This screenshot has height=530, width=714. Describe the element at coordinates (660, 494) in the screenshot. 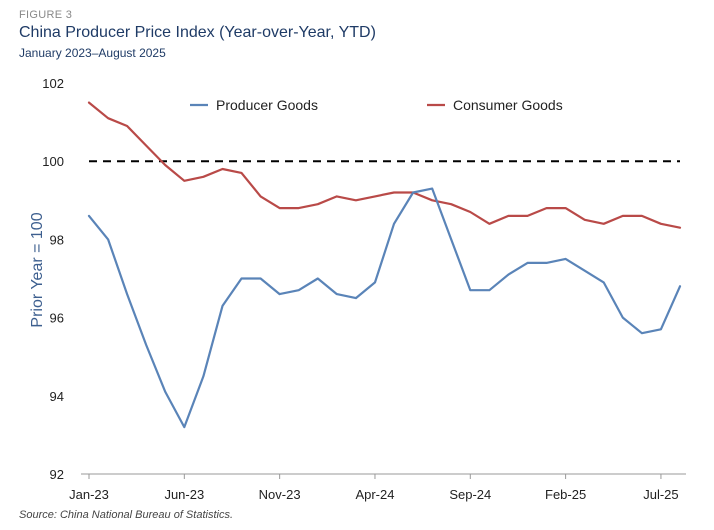

I see `x-tick-label: Jul-25` at that location.